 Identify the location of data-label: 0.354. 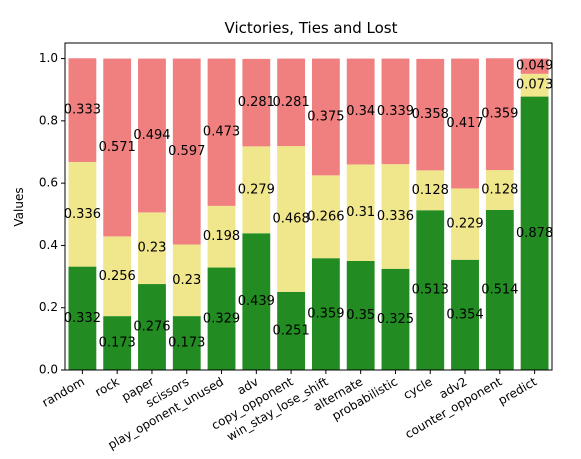
(464, 314).